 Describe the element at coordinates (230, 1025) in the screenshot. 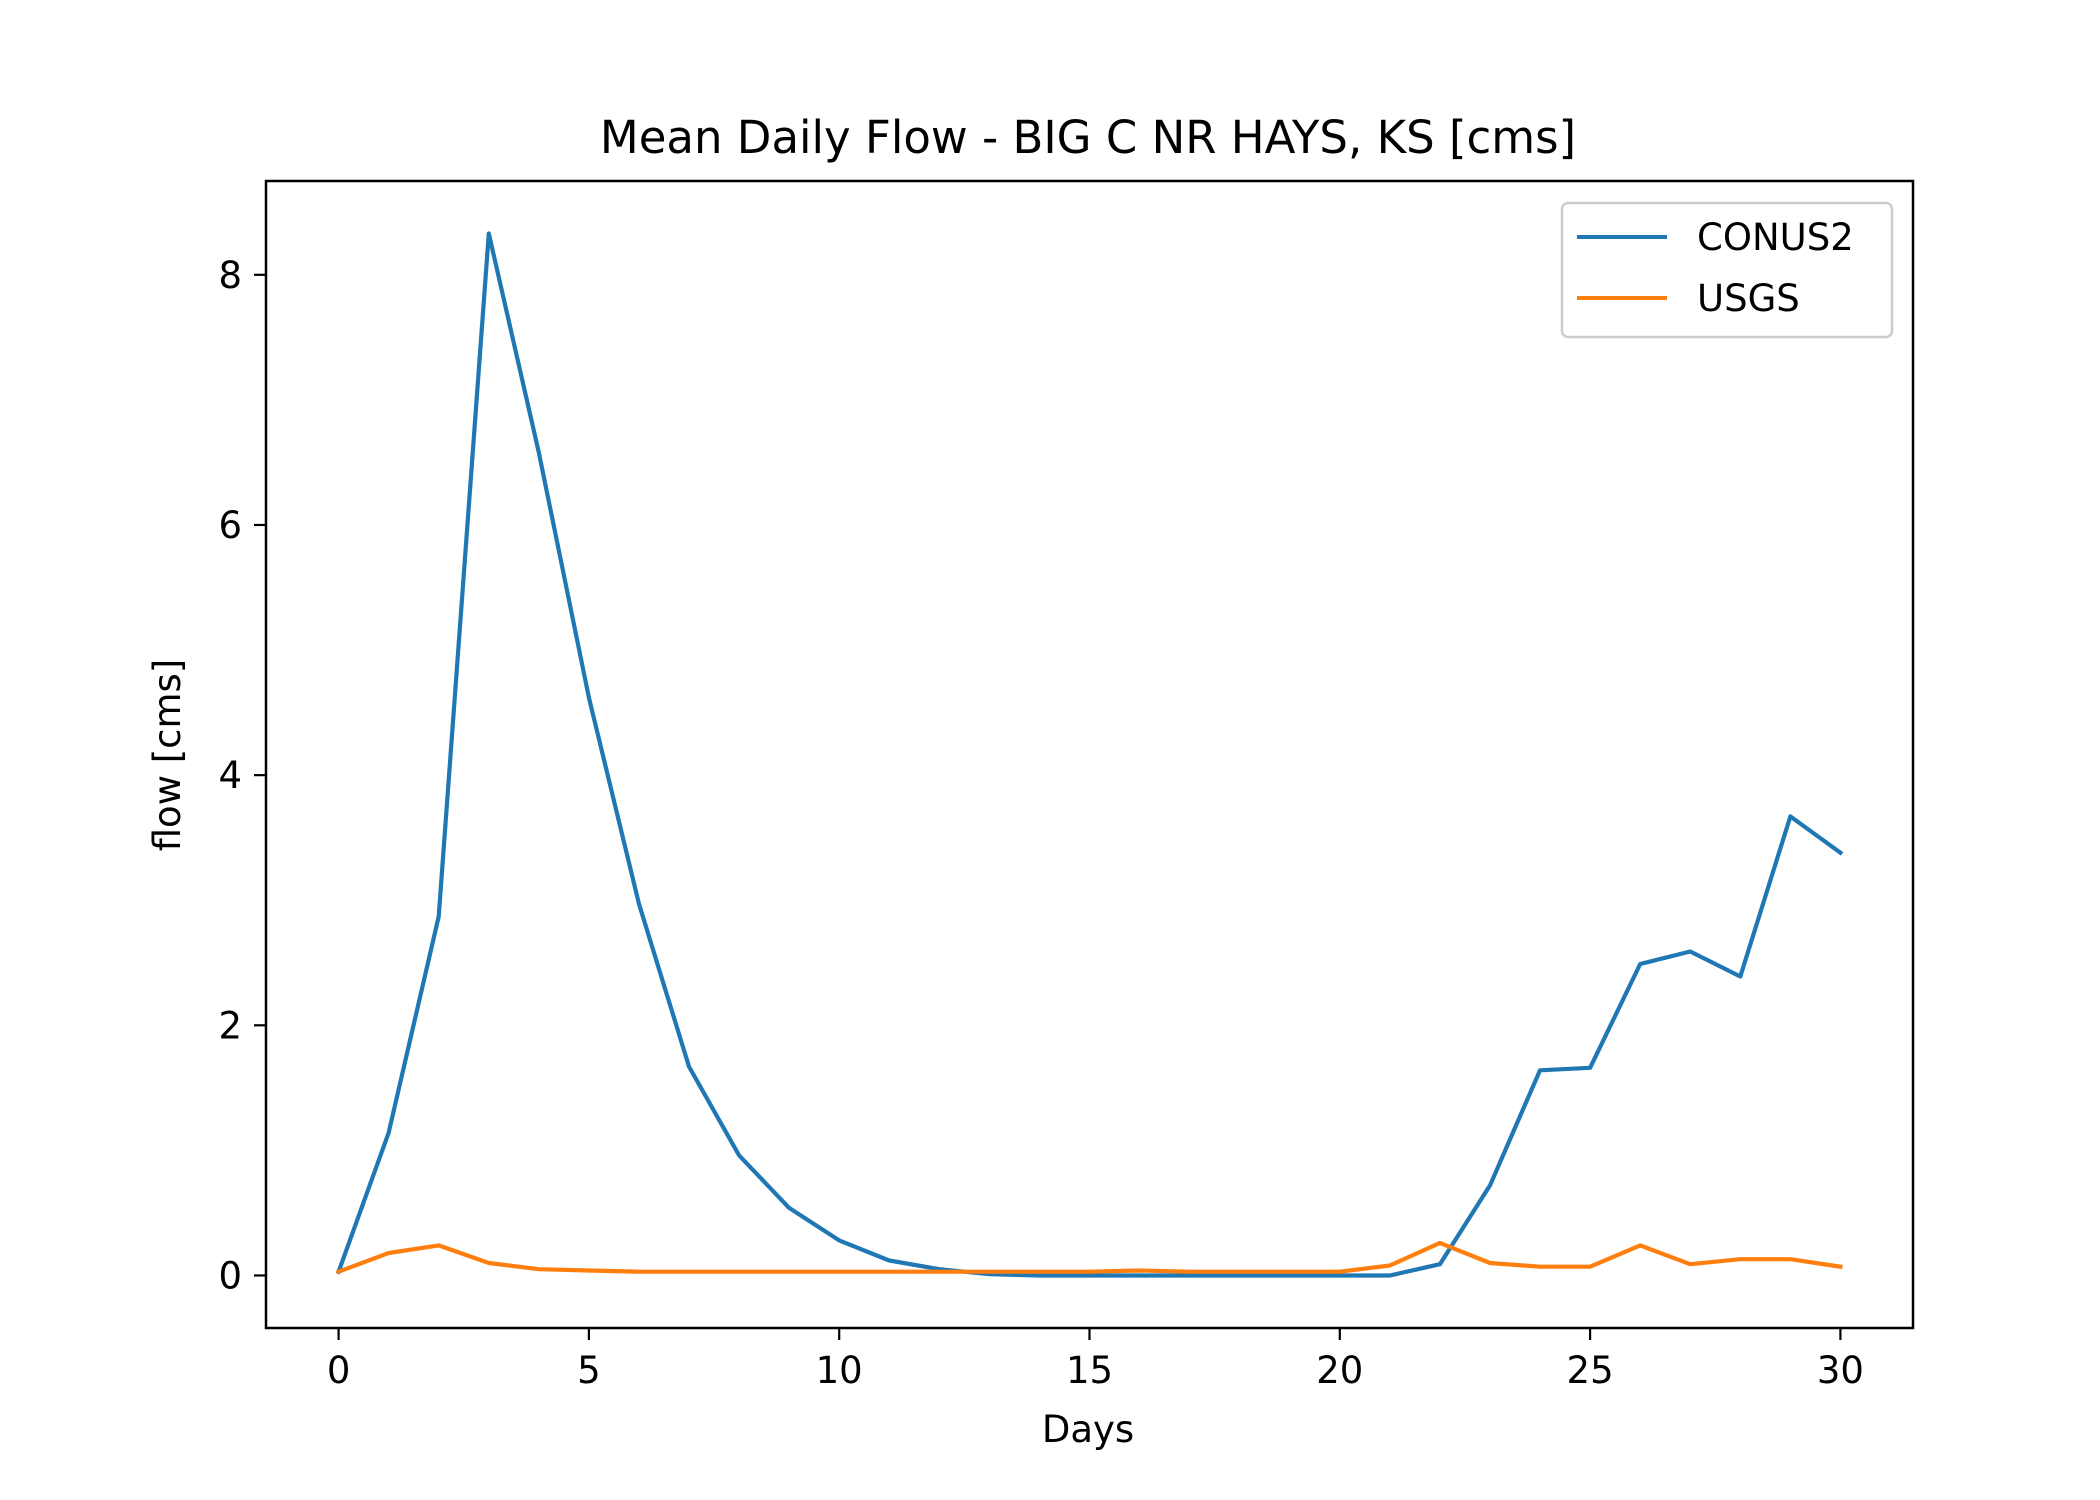

I see `y-tick-label: 2` at that location.